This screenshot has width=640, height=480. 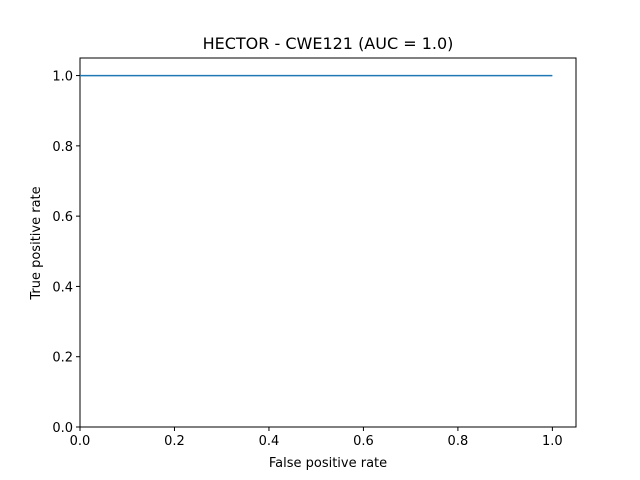 I want to click on y-tick-label: 0.0, so click(x=62, y=428).